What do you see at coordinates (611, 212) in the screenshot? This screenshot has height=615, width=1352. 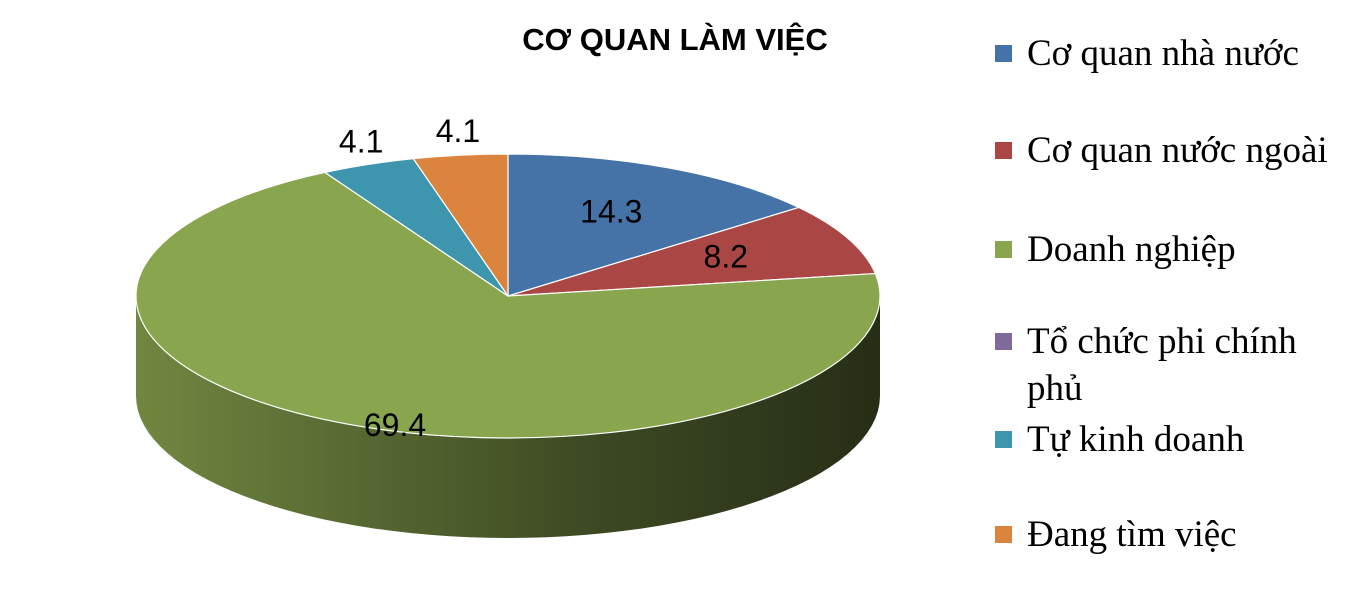 I see `data-label: 14.3` at bounding box center [611, 212].